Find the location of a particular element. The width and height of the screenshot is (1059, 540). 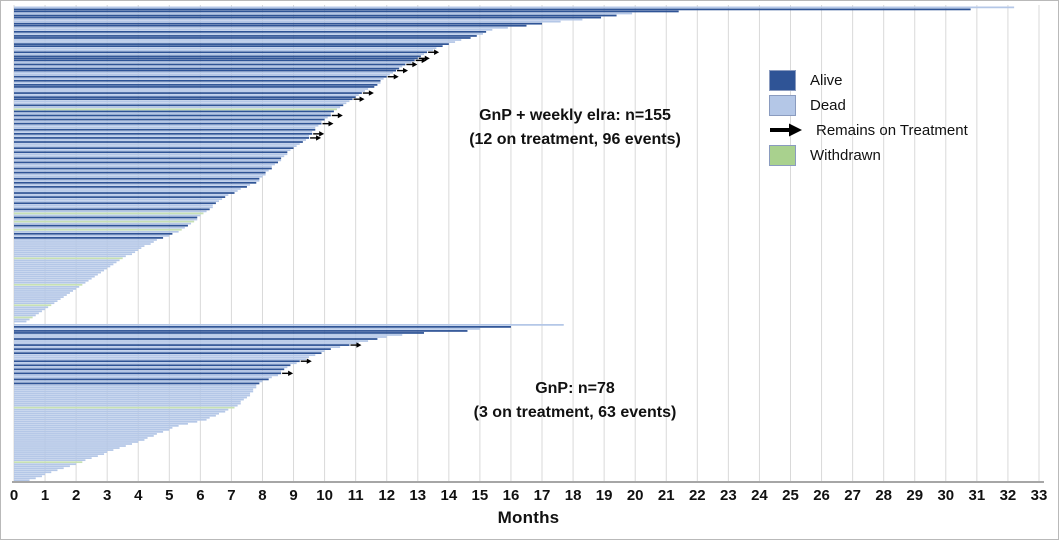

group1-annotation-line2: (12 on treatment, 96 events) is located at coordinates (575, 139).